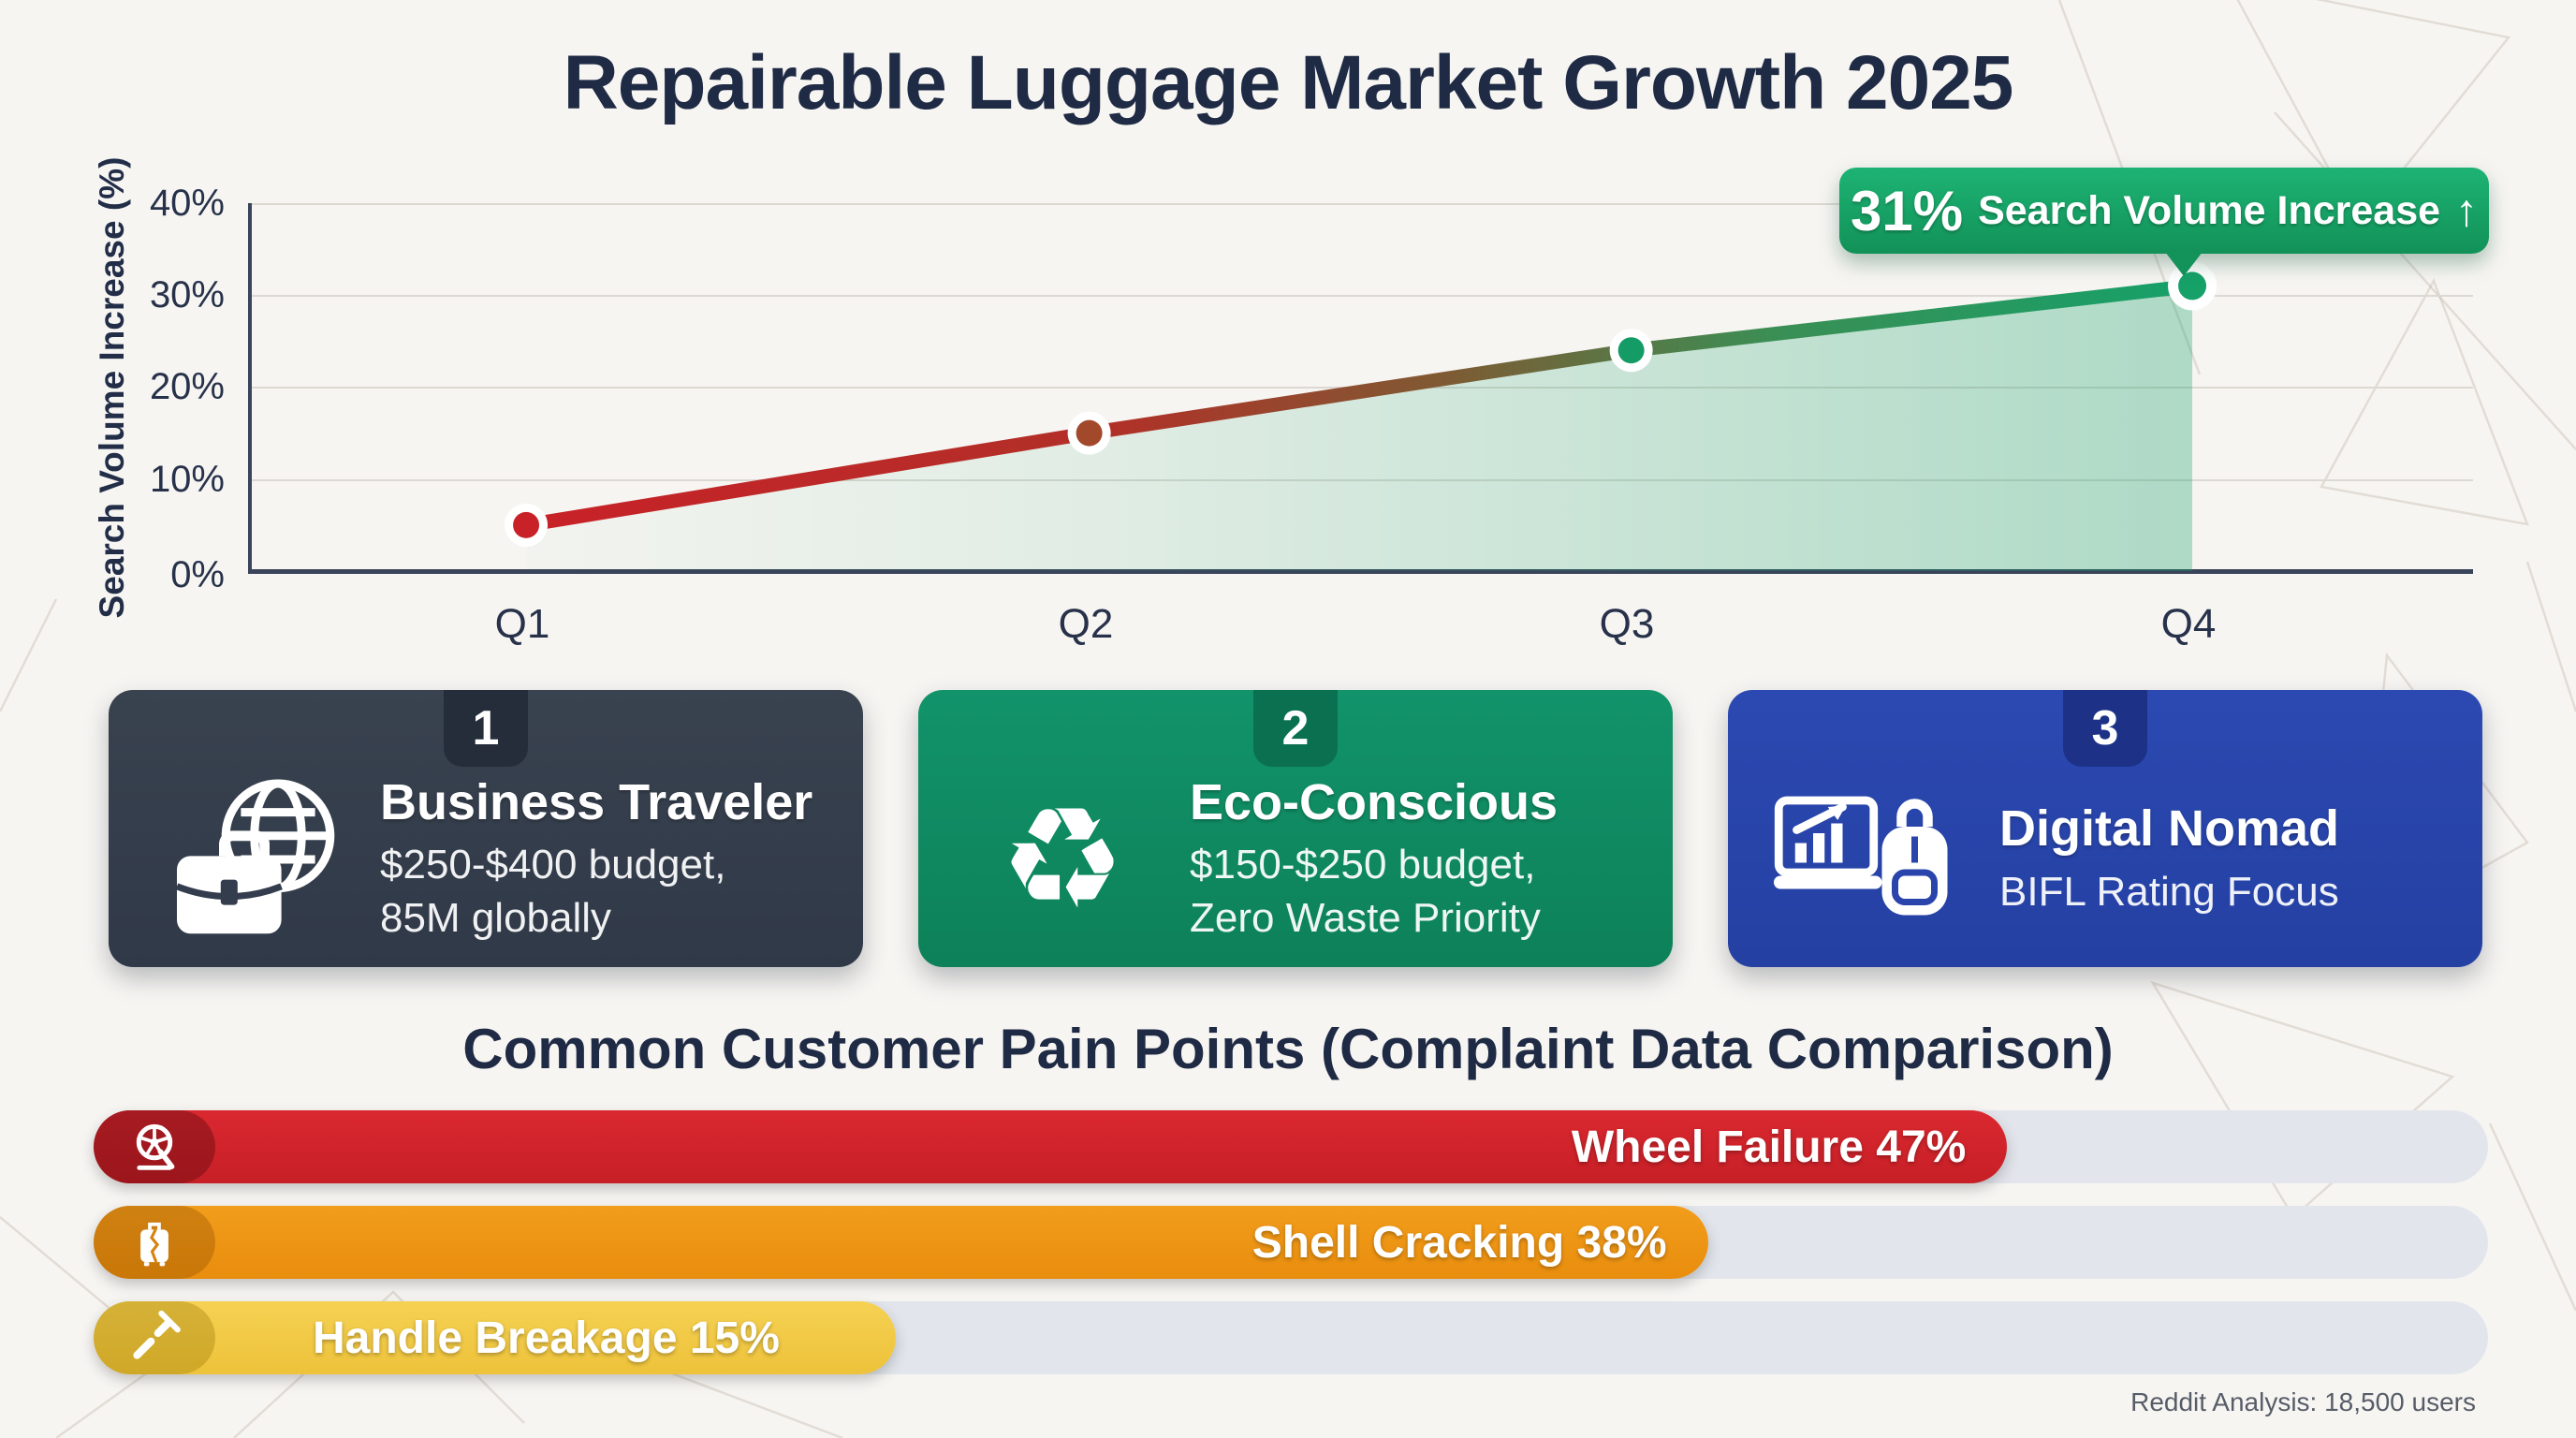  Describe the element at coordinates (1374, 801) in the screenshot. I see `persona-title: Eco-Conscious` at that location.